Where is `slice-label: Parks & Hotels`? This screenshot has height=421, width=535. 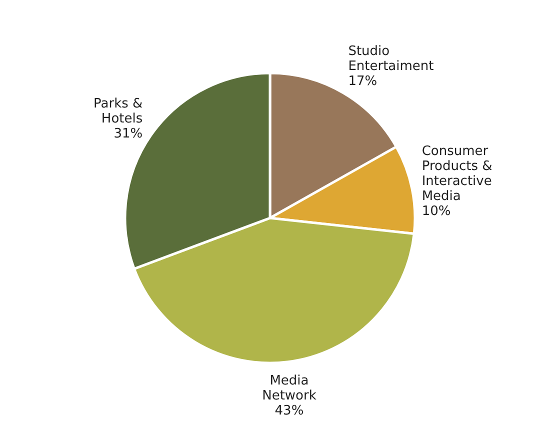
slice-label: Parks & Hotels is located at coordinates (118, 111).